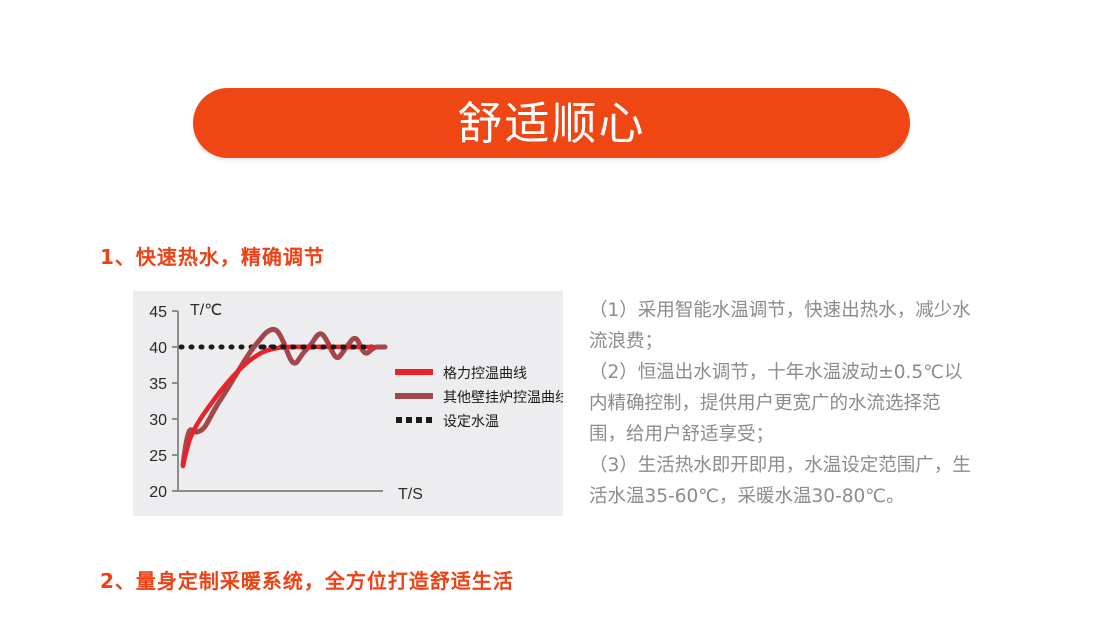 The height and width of the screenshot is (644, 1100). What do you see at coordinates (780, 310) in the screenshot?
I see `description-line-1: （1）采用智能水温调节，快速出热水，减少水` at bounding box center [780, 310].